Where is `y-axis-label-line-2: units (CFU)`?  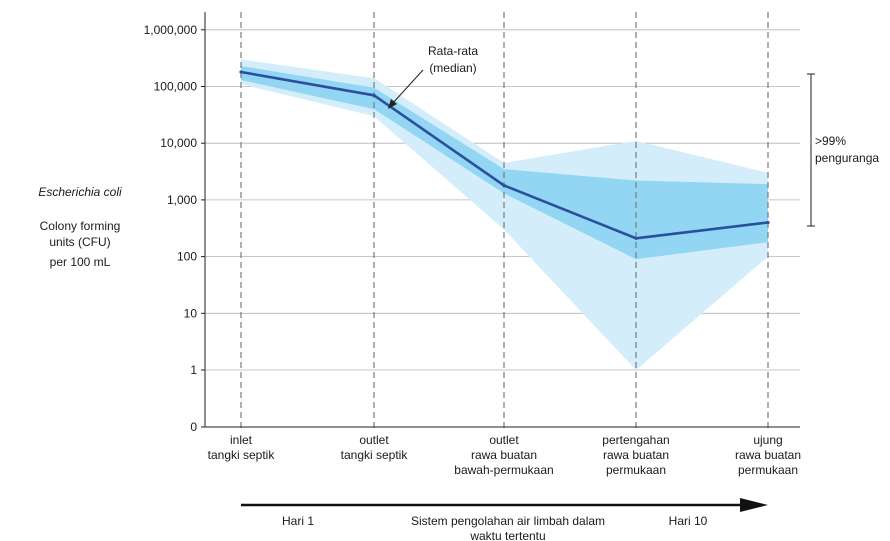 y-axis-label-line-2: units (CFU) is located at coordinates (79, 242).